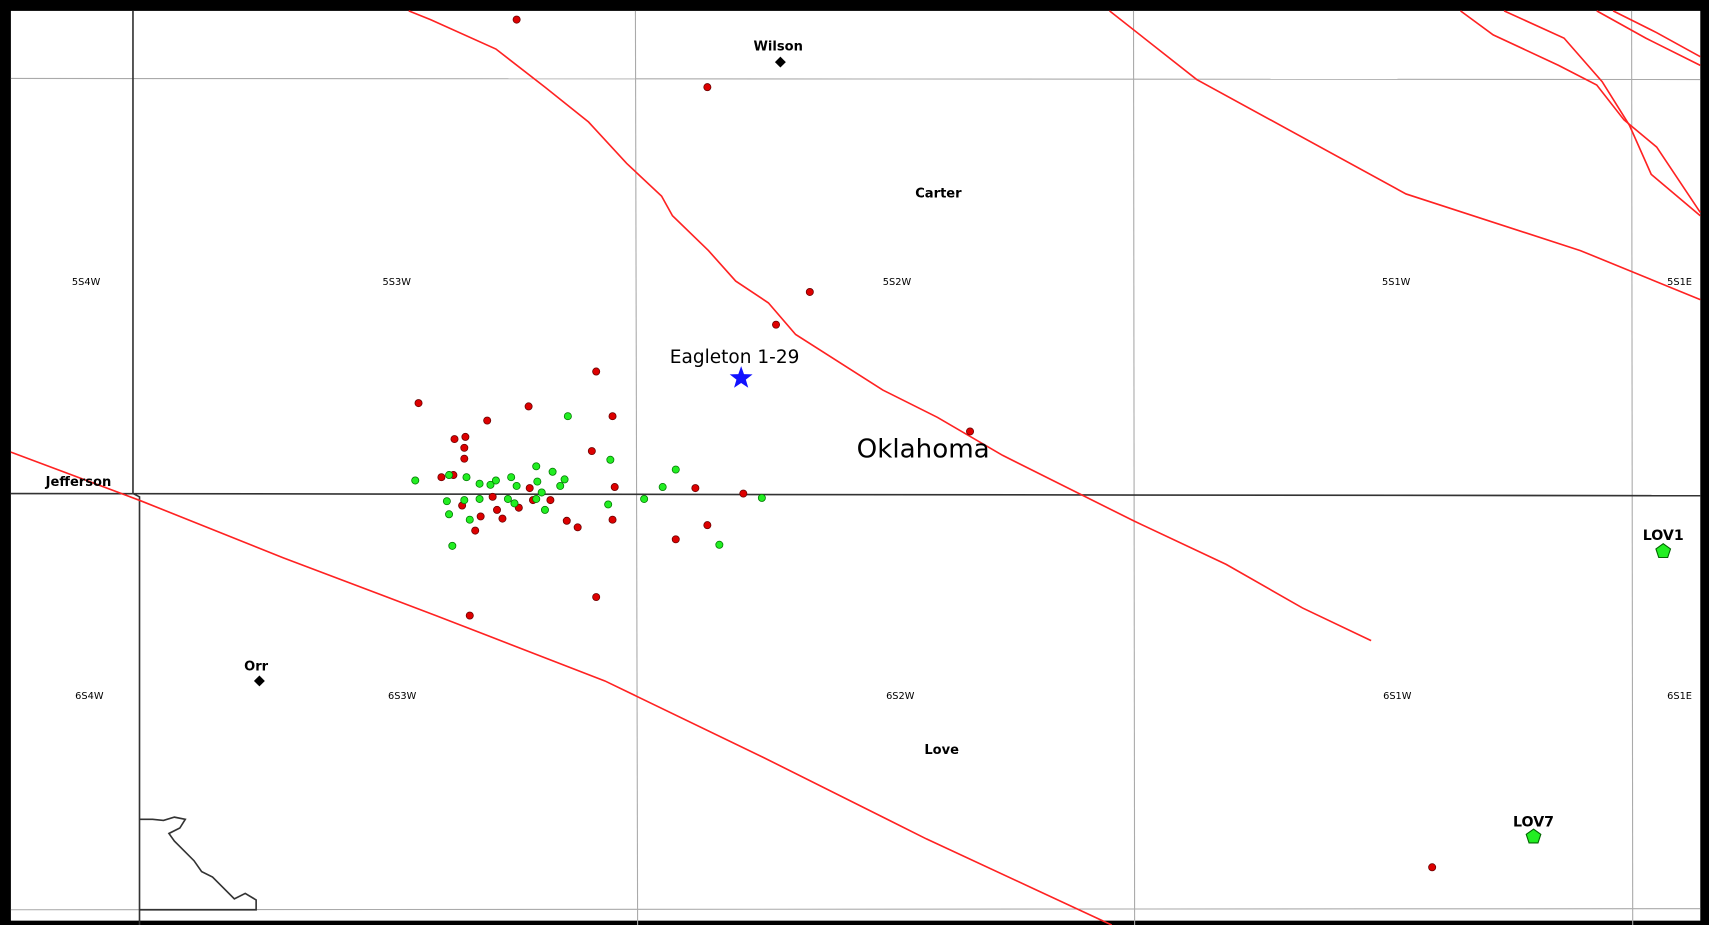 The height and width of the screenshot is (925, 1709). I want to click on state-label: Oklahoma, so click(923, 449).